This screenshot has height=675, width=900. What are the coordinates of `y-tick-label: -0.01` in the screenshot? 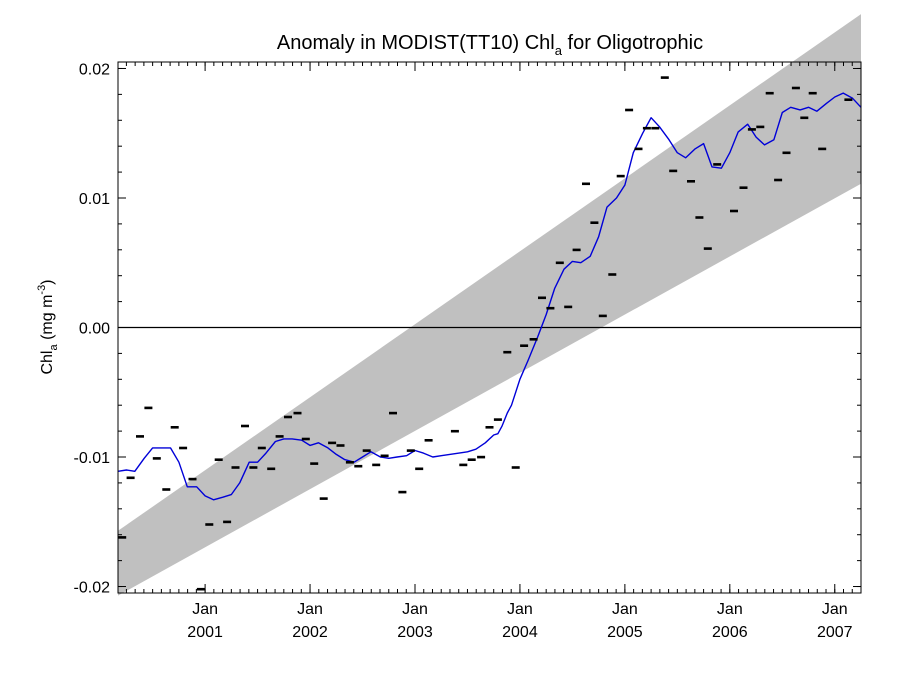 It's located at (92, 458).